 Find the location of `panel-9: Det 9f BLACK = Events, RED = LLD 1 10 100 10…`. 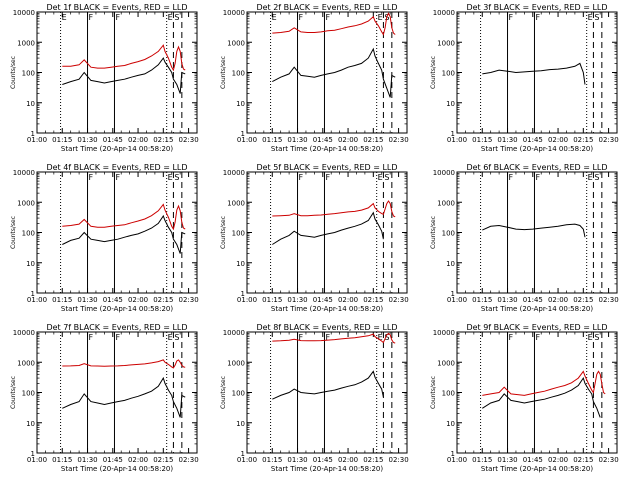

panel-9: Det 9f BLACK = Events, RED = LLD 1 10 100 10… is located at coordinates (524, 398).